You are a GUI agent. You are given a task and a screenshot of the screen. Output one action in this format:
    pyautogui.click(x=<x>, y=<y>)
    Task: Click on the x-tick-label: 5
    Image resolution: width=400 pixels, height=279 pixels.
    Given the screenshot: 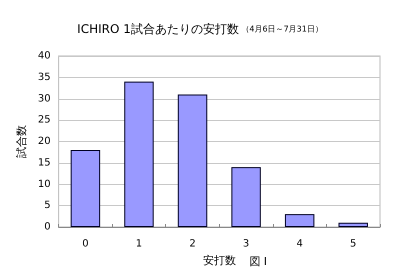 What is the action you would take?
    pyautogui.click(x=353, y=244)
    